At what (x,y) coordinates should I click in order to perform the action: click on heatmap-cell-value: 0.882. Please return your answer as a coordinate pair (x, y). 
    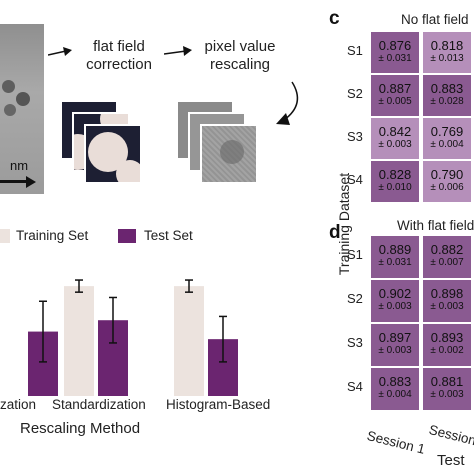
    Looking at the image, I should click on (447, 249).